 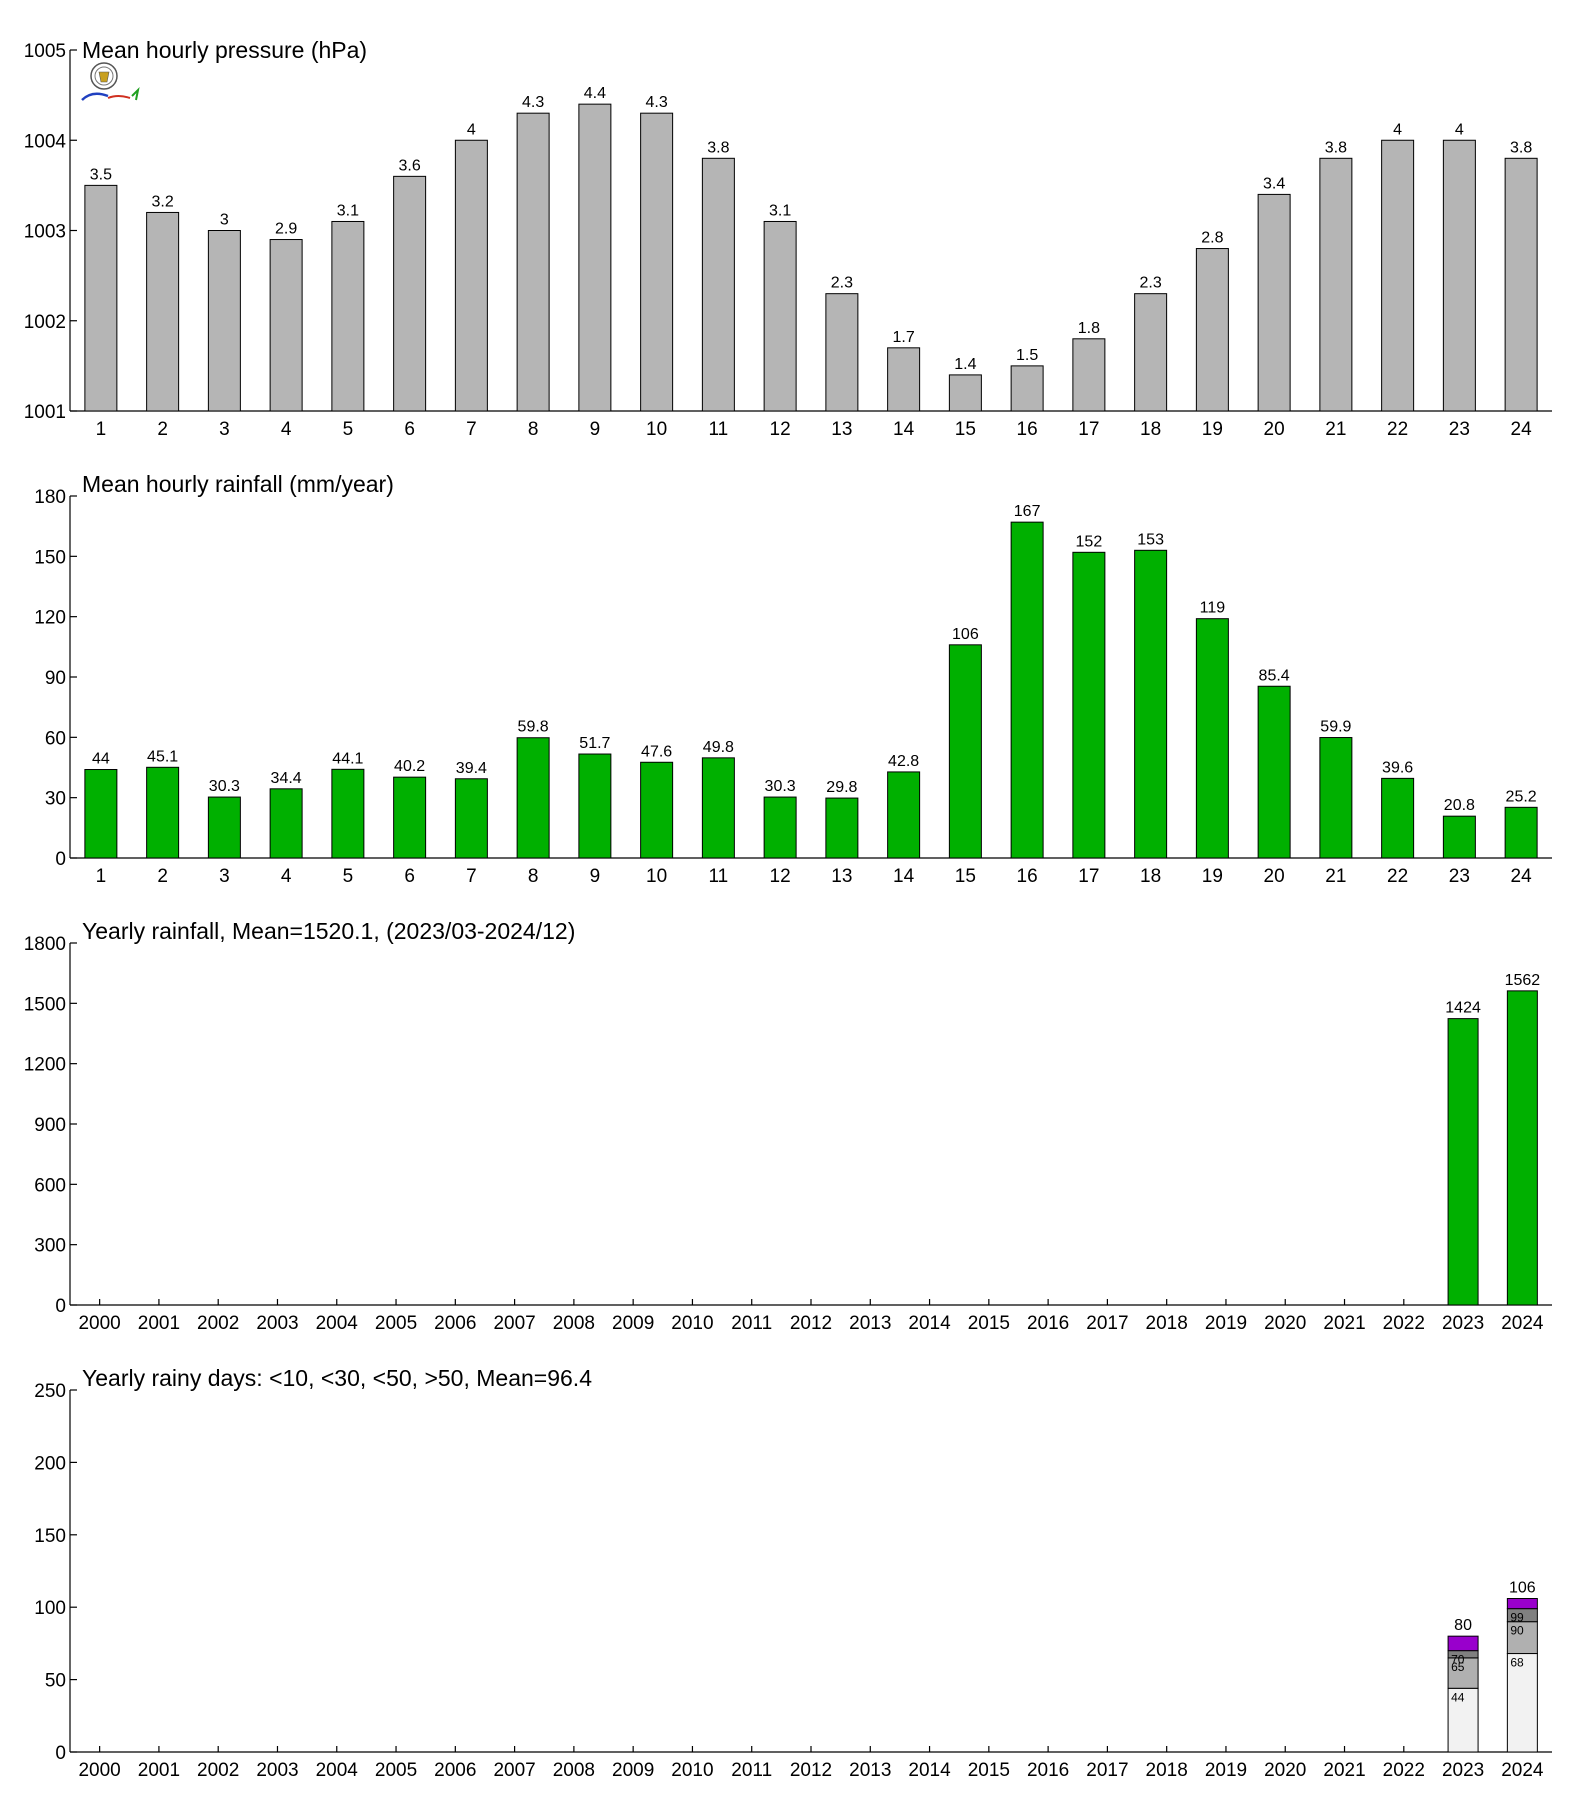 What do you see at coordinates (1212, 876) in the screenshot?
I see `x-tick-label: 19` at bounding box center [1212, 876].